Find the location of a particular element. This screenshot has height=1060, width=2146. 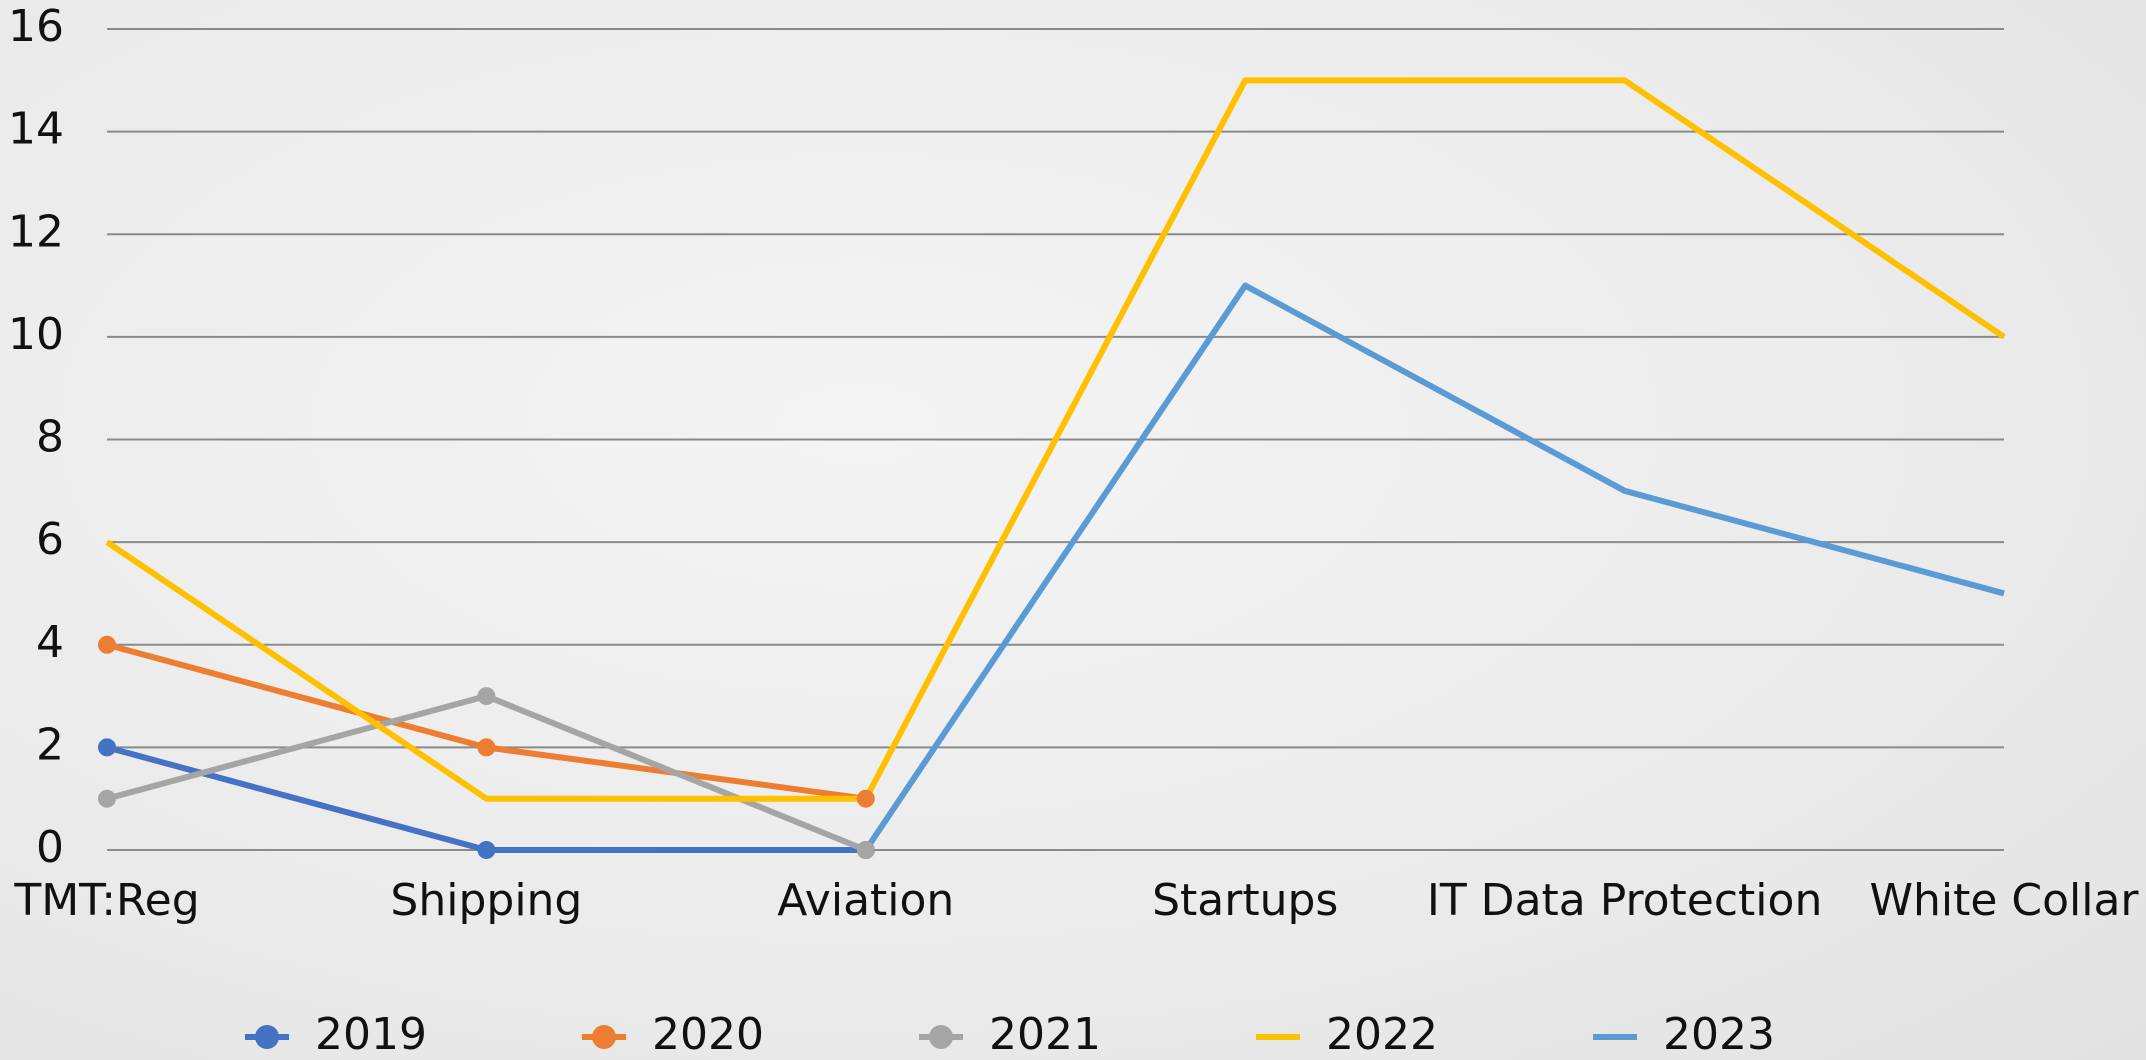

y-tick-label: 2 is located at coordinates (50, 744).